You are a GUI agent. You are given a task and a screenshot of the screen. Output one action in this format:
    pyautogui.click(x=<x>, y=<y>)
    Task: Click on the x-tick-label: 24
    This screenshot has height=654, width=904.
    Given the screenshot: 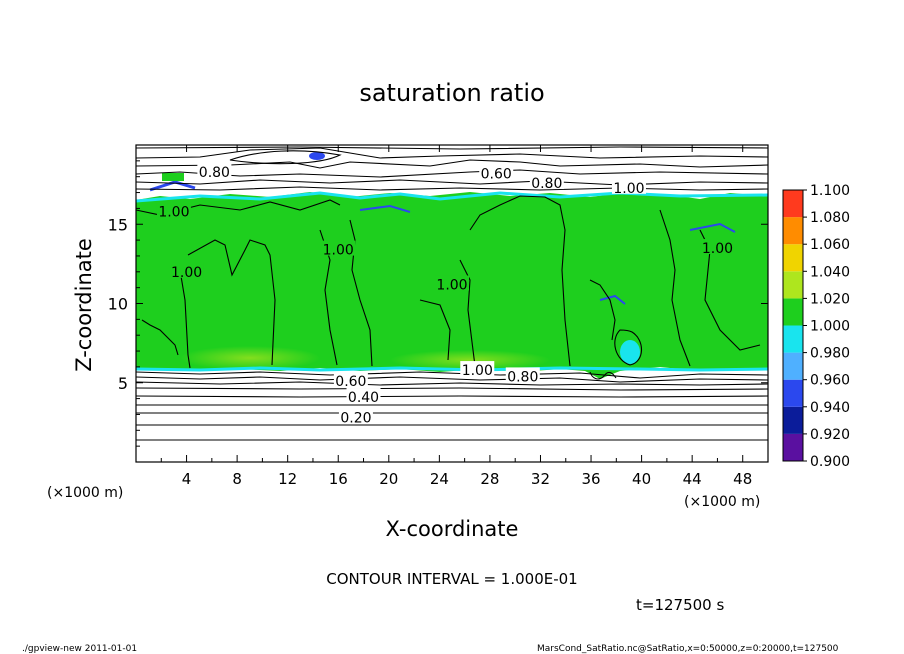 What is the action you would take?
    pyautogui.click(x=439, y=479)
    